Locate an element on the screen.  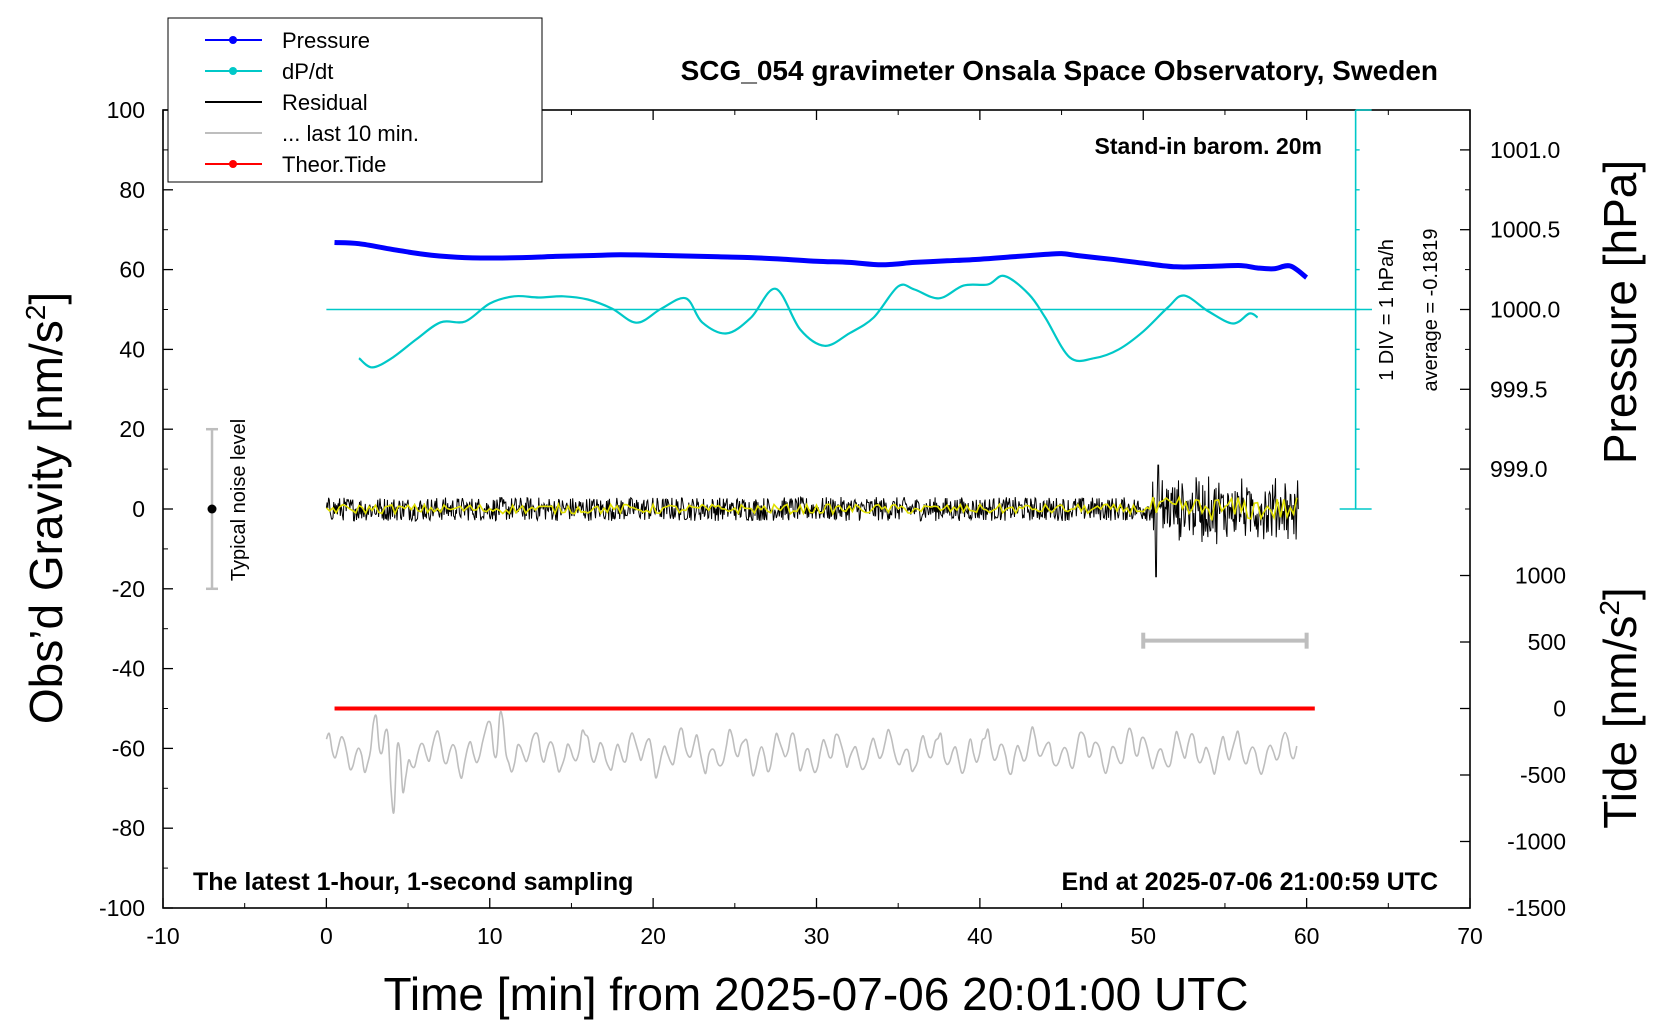
tide-axis-label-main: Tide [nm/s is located at coordinates (1620, 722).